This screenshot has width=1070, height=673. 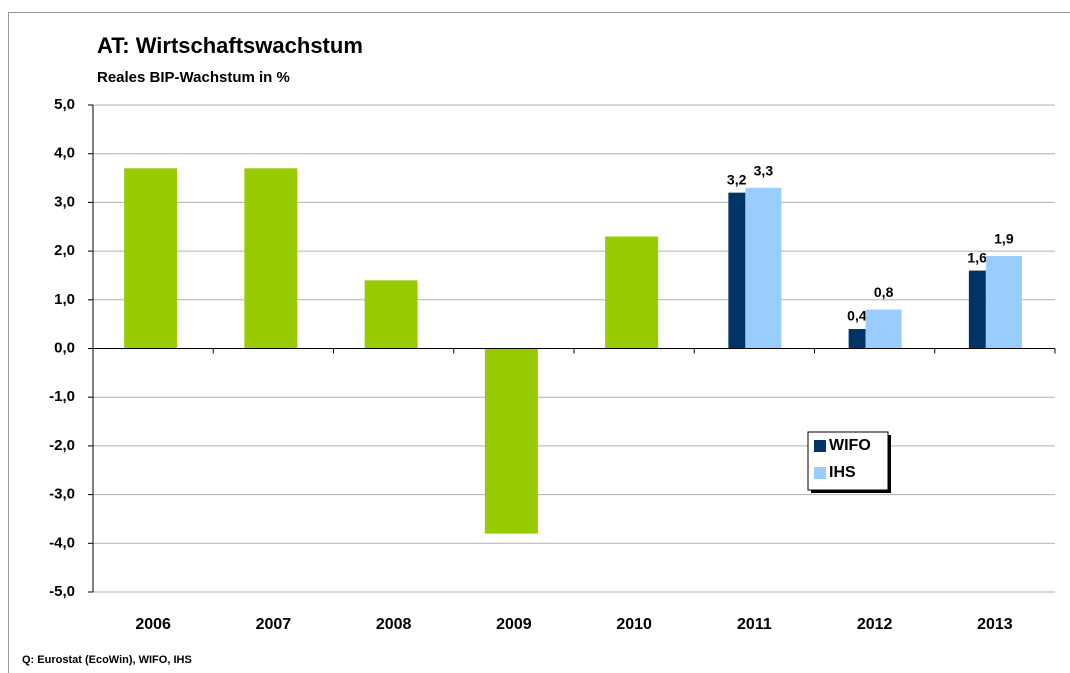 What do you see at coordinates (64, 347) in the screenshot?
I see `y-tick-label: 0,0` at bounding box center [64, 347].